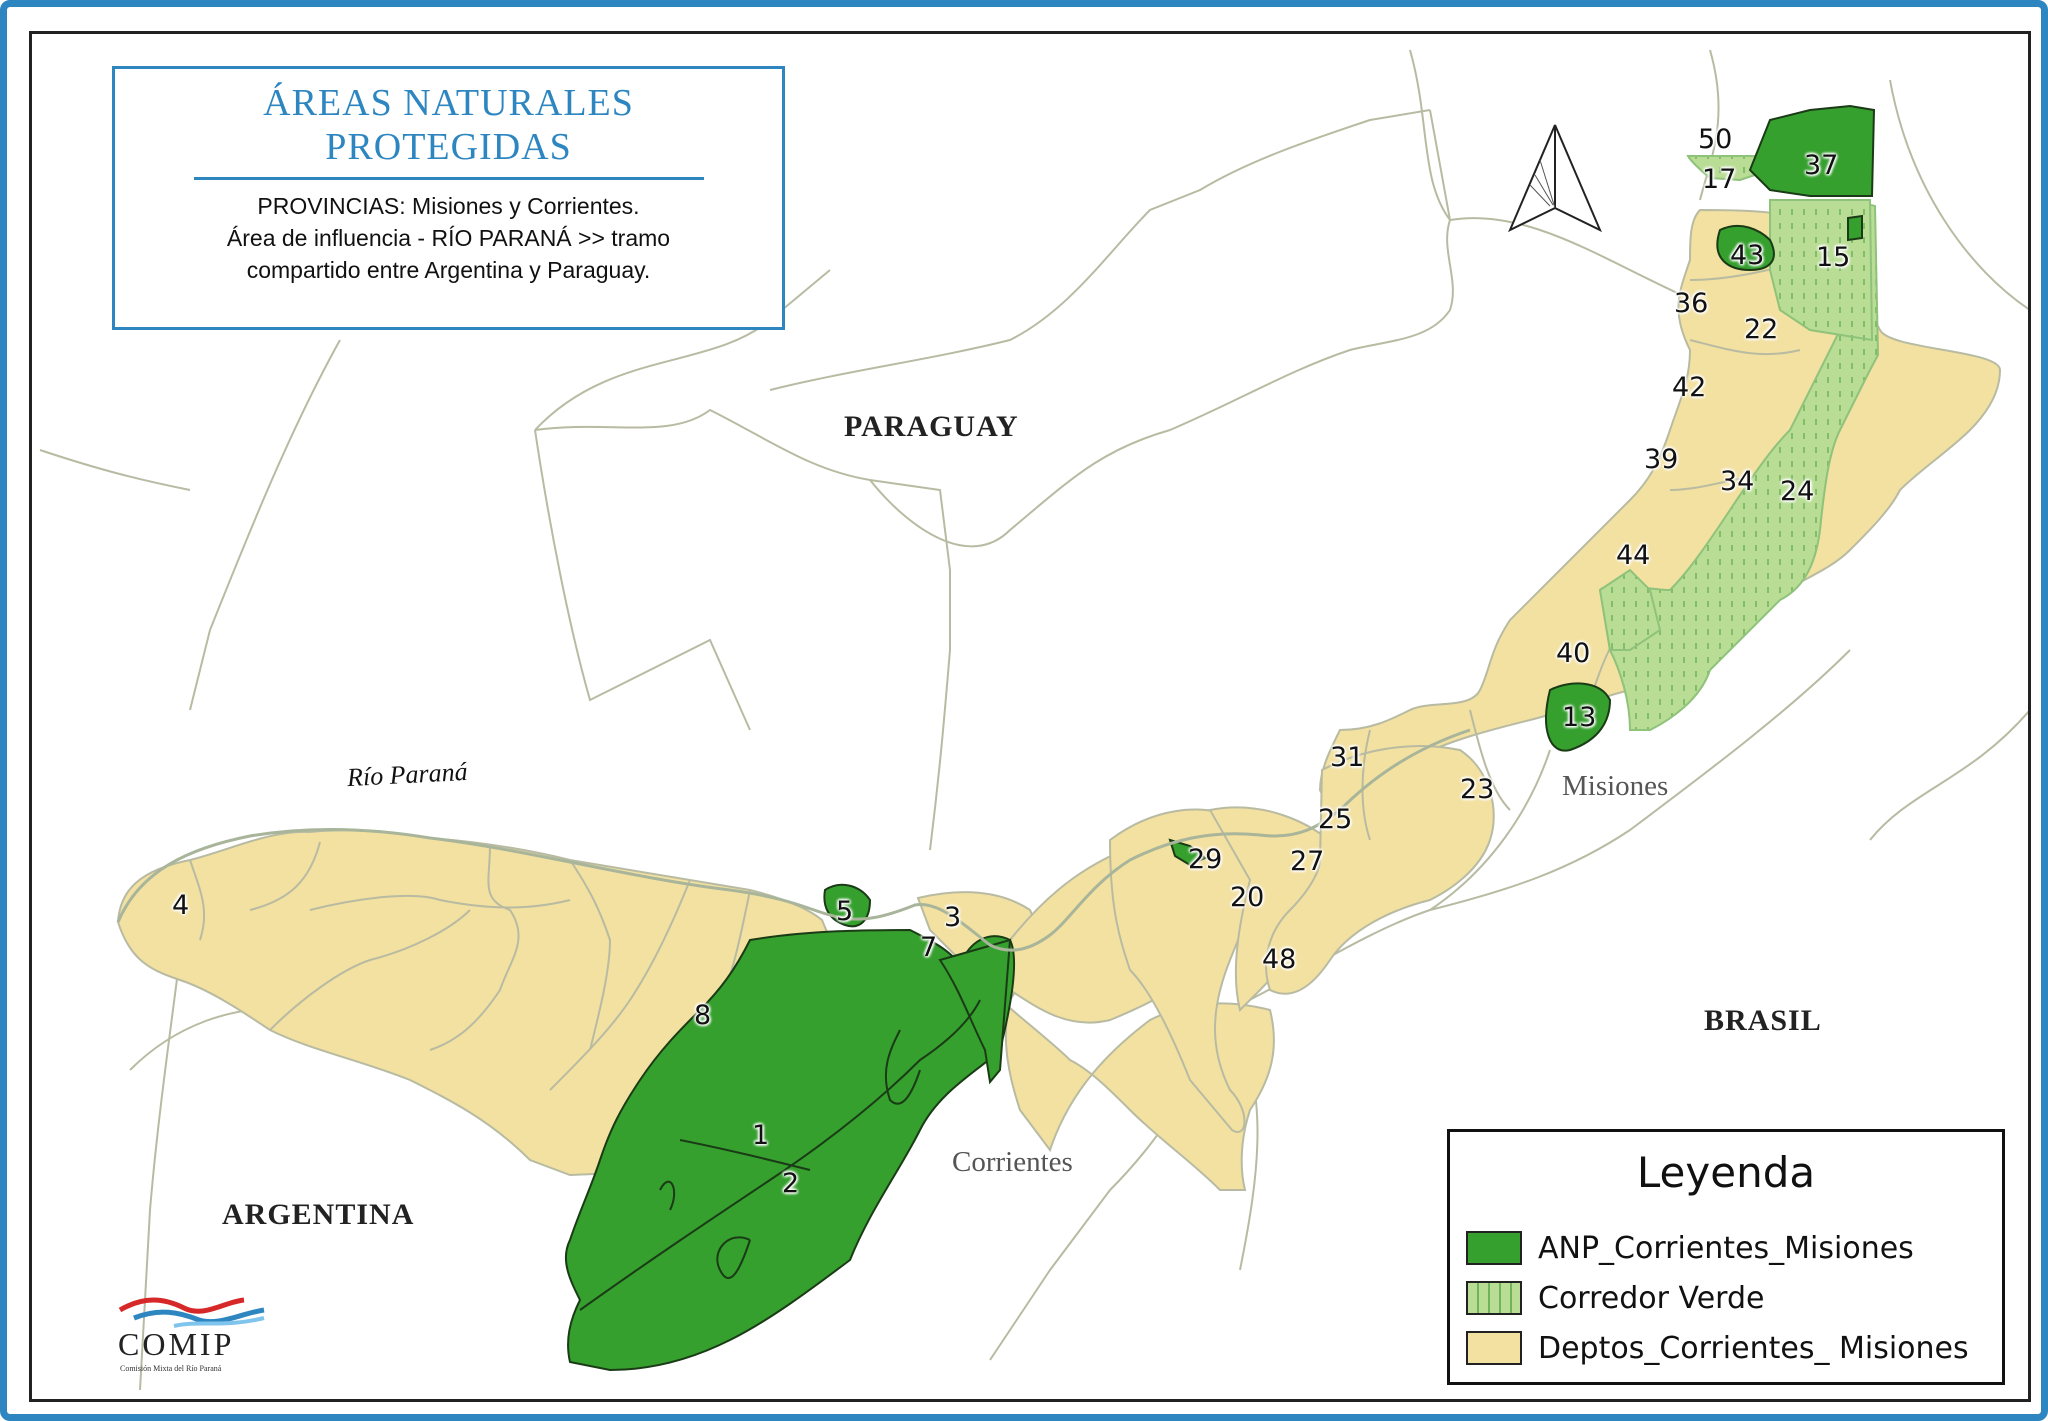 This screenshot has width=2048, height=1421. Describe the element at coordinates (407, 774) in the screenshot. I see `label-rio-parana: Río Paraná` at that location.